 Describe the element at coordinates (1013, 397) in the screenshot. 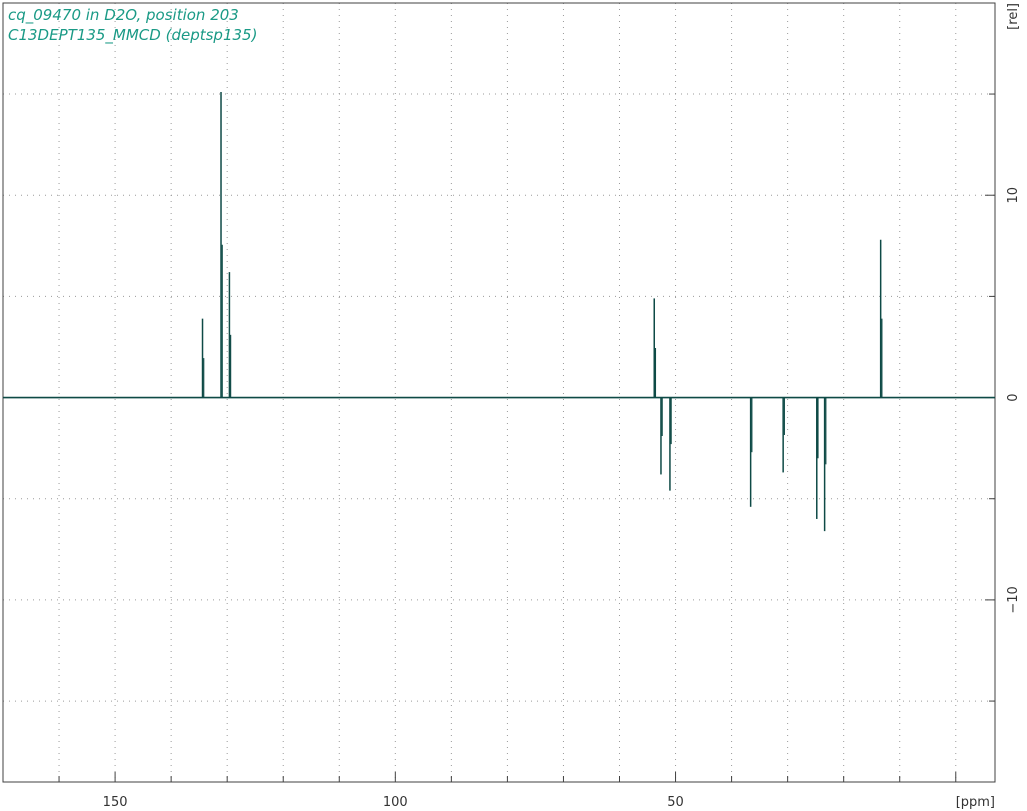

I see `y-tick-label: 0` at that location.